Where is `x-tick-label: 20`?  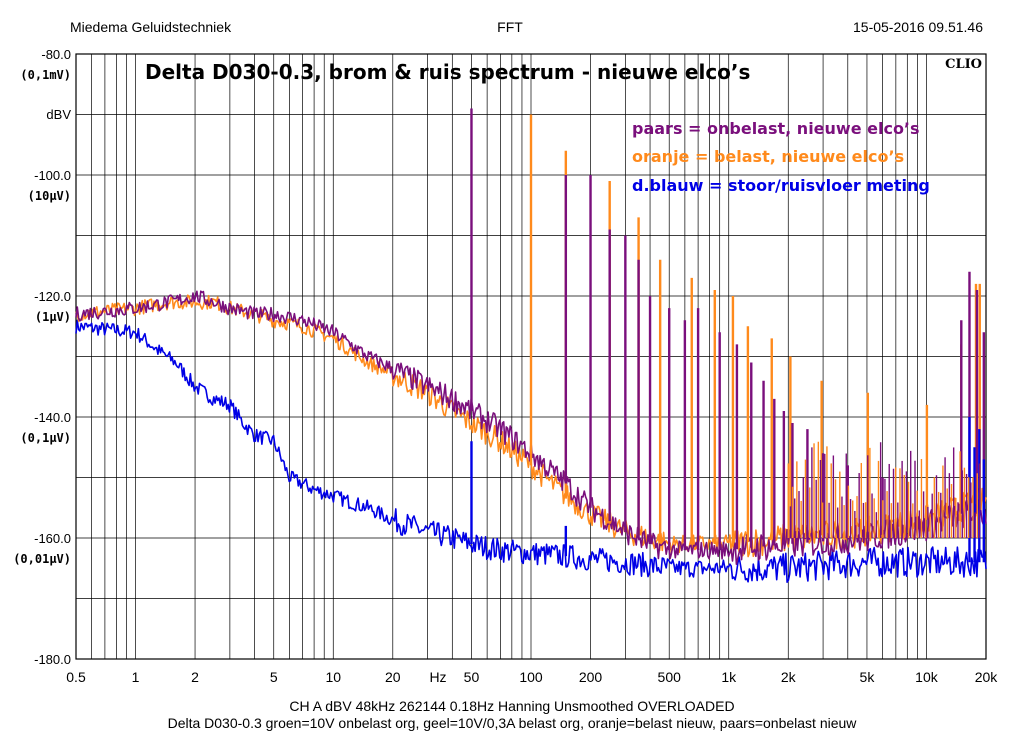
x-tick-label: 20 is located at coordinates (393, 677).